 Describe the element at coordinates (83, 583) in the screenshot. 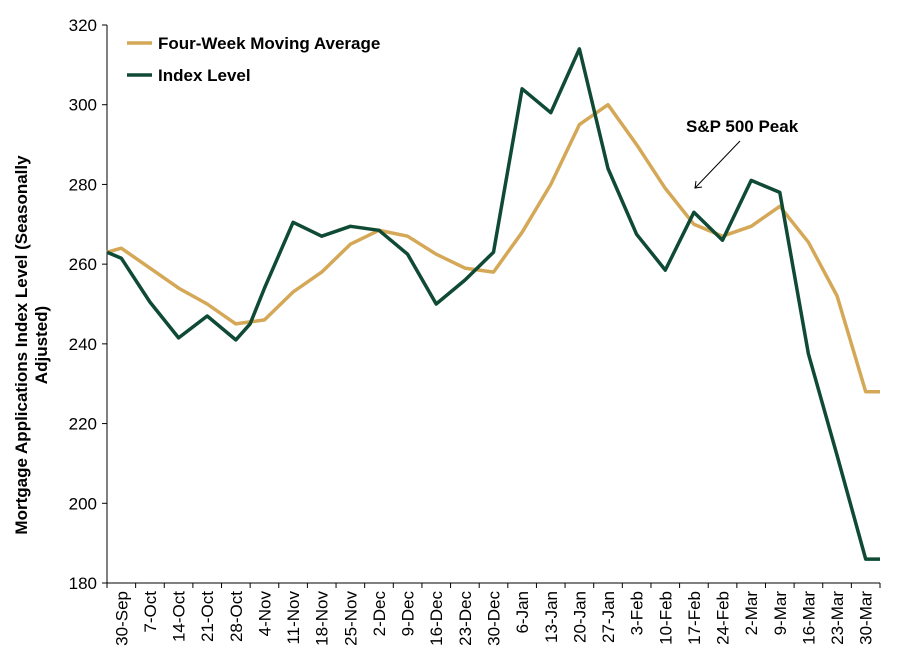

I see `y-tick-label: 180` at that location.